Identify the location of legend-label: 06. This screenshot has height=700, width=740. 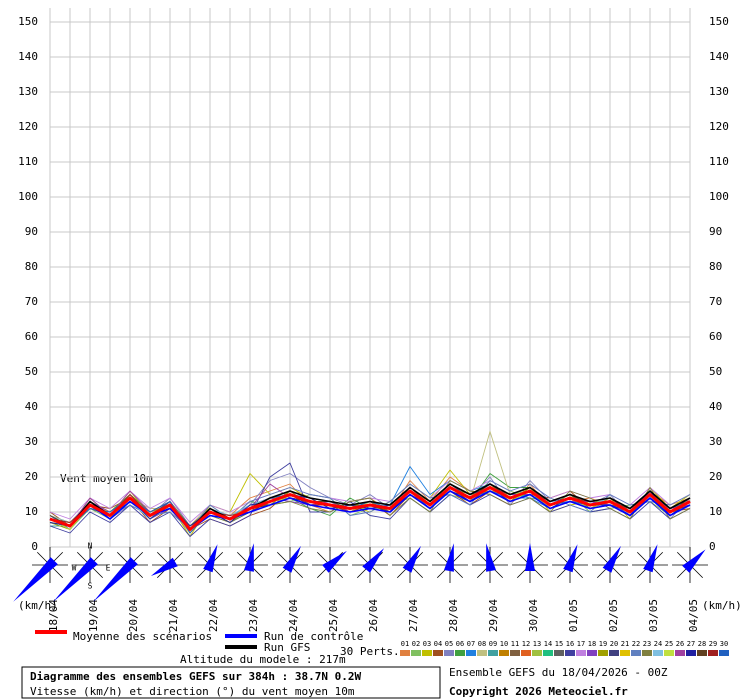
(460, 644).